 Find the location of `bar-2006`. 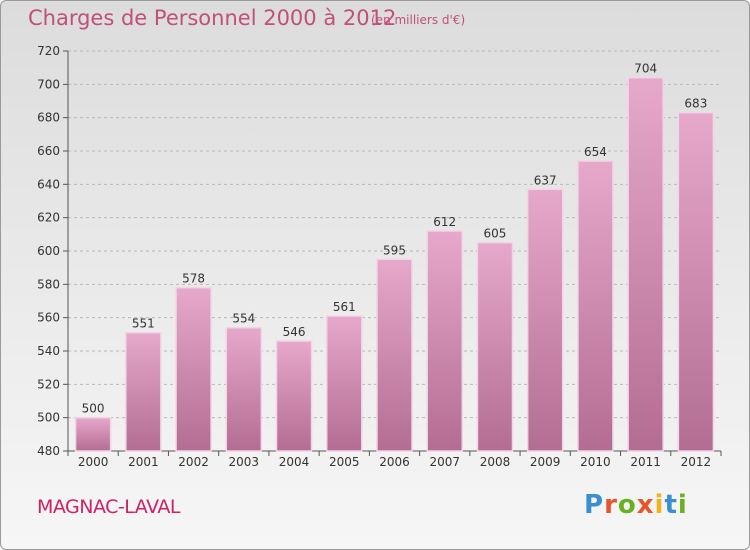

bar-2006 is located at coordinates (394, 355).